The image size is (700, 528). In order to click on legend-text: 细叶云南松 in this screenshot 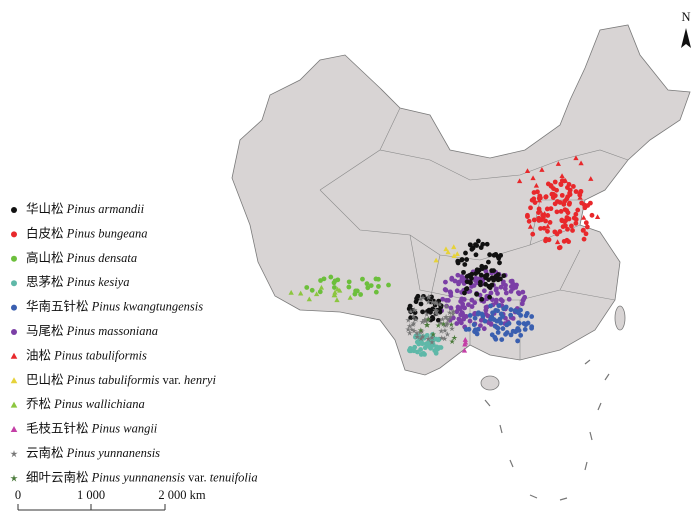, I will do `click(57, 476)`.